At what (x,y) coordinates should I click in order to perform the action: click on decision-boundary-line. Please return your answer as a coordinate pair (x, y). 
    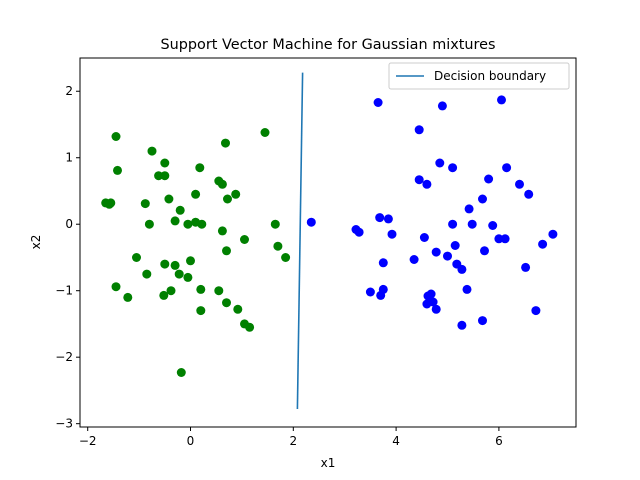
    Looking at the image, I should click on (300, 241).